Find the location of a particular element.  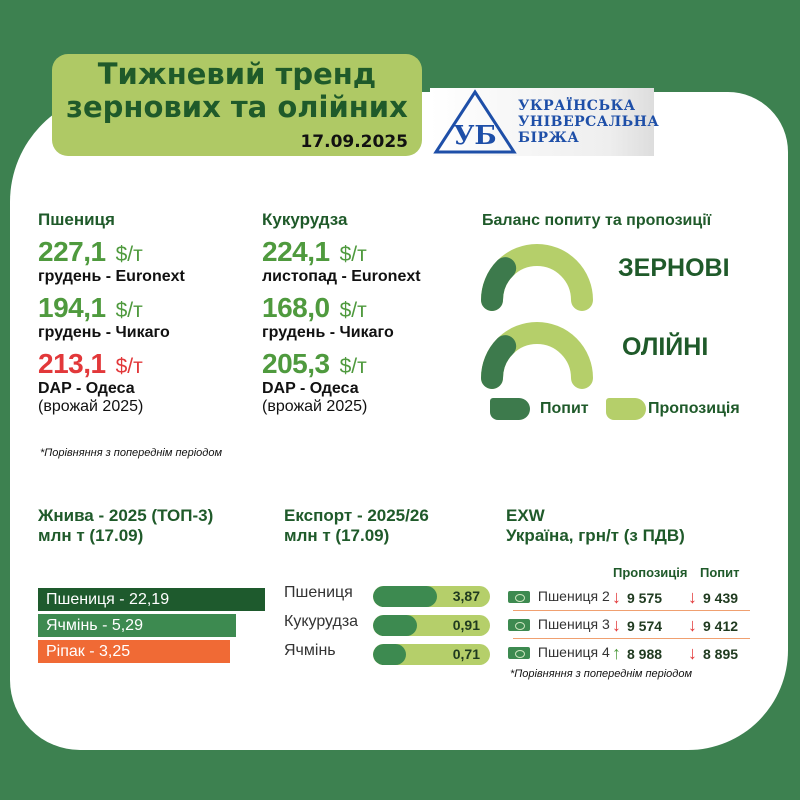

page-title-line2: зернових та олійних is located at coordinates (237, 107).